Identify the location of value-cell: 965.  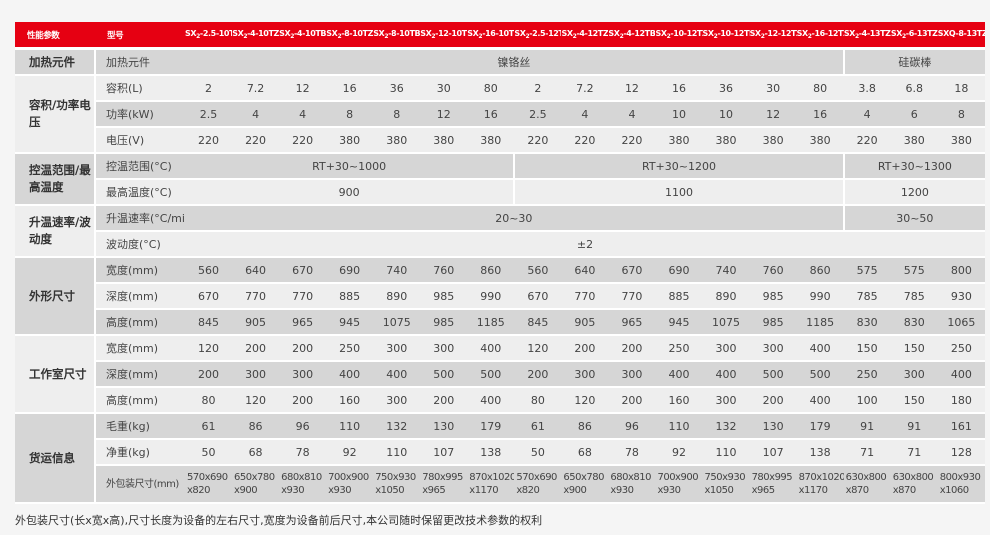
(632, 322).